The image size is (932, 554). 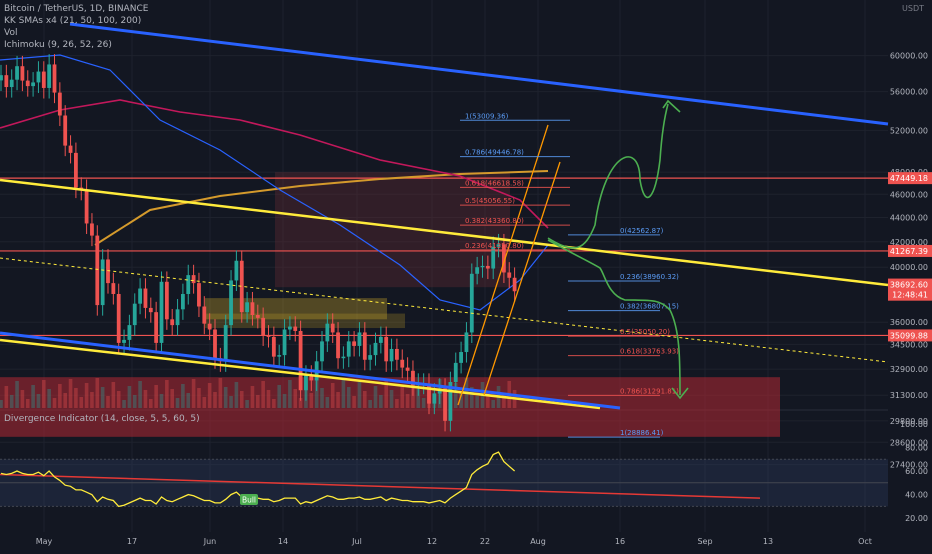 What do you see at coordinates (704, 541) in the screenshot?
I see `time-tick-label: Sep` at bounding box center [704, 541].